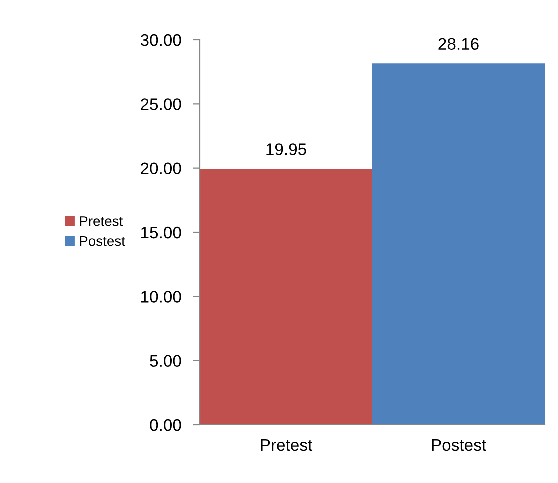 Image resolution: width=558 pixels, height=483 pixels. Describe the element at coordinates (166, 425) in the screenshot. I see `y-tick-label: 0.00` at that location.